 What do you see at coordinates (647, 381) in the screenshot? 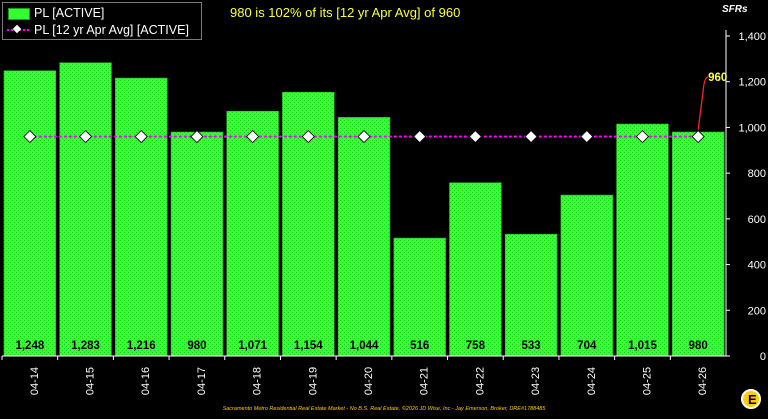
I see `x-tick-label: 04-25` at bounding box center [647, 381].